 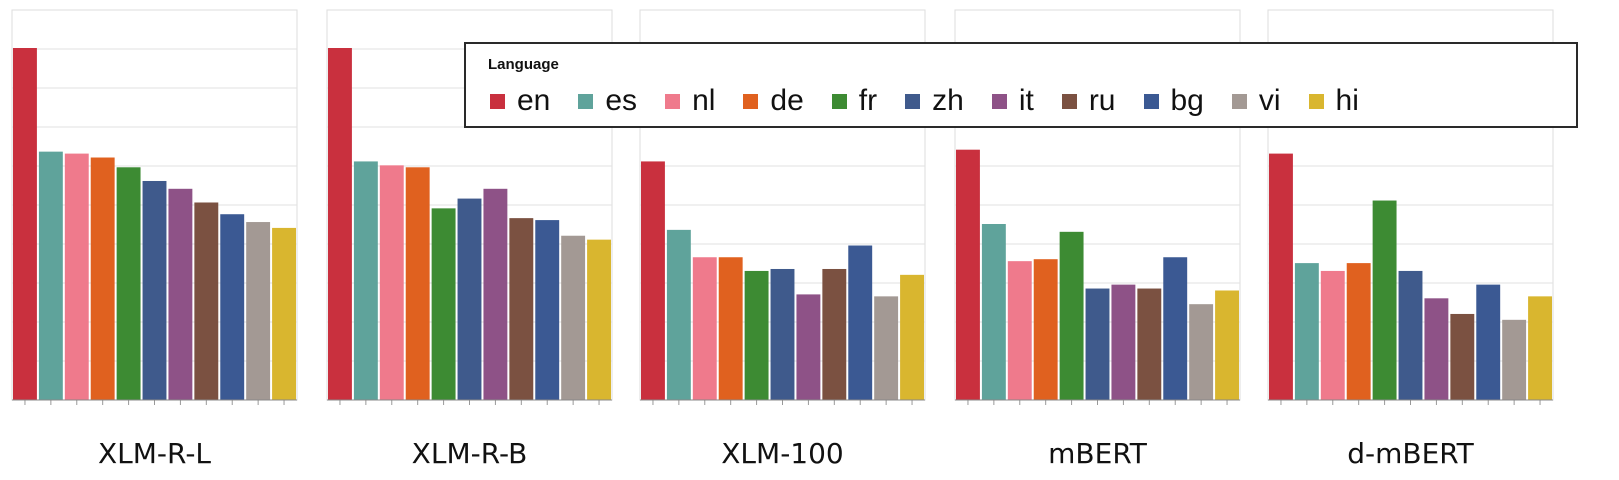 I want to click on legend-item-en: en, so click(x=520, y=101).